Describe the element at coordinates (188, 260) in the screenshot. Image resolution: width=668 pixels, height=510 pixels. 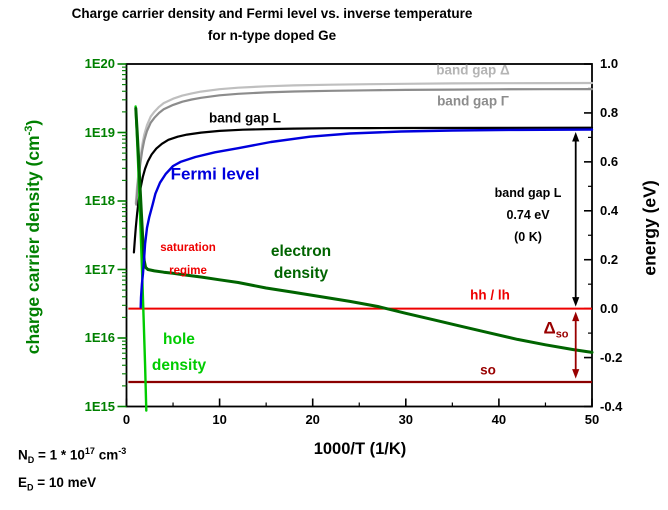
I see `saturation-regime-label: saturation regime` at that location.